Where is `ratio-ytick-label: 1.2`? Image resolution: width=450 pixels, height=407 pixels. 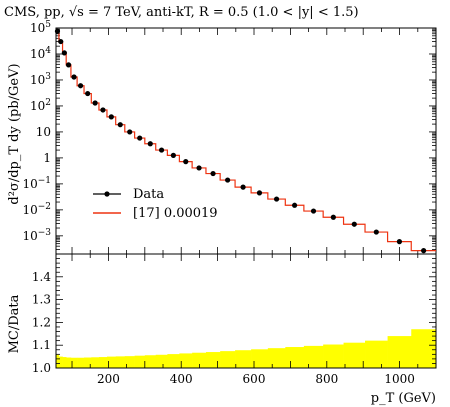 ratio-ytick-label: 1.2 is located at coordinates (41, 322).